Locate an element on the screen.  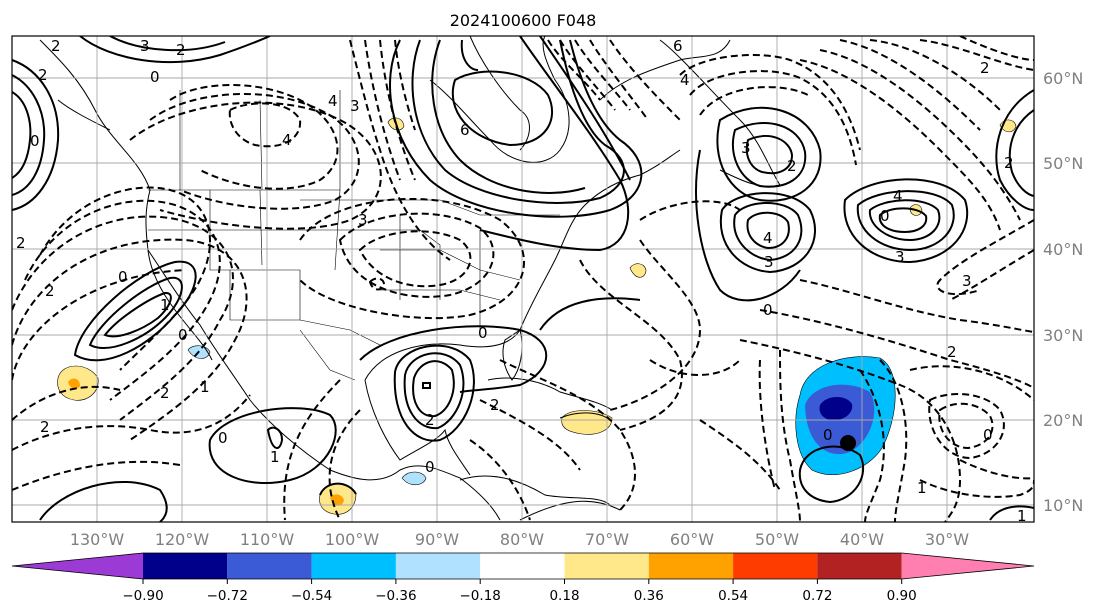
lon-label: 30°W is located at coordinates (947, 539).